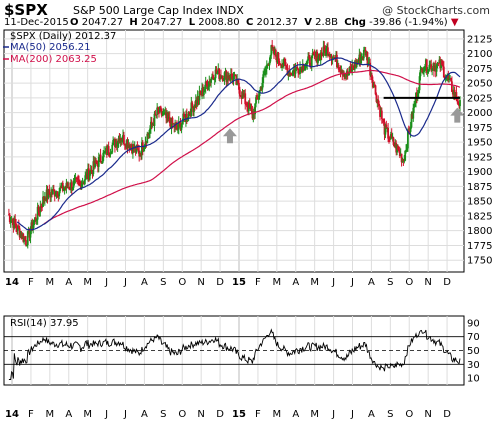 Image resolution: width=496 pixels, height=424 pixels. Describe the element at coordinates (234, 354) in the screenshot. I see `rsi-line` at that location.